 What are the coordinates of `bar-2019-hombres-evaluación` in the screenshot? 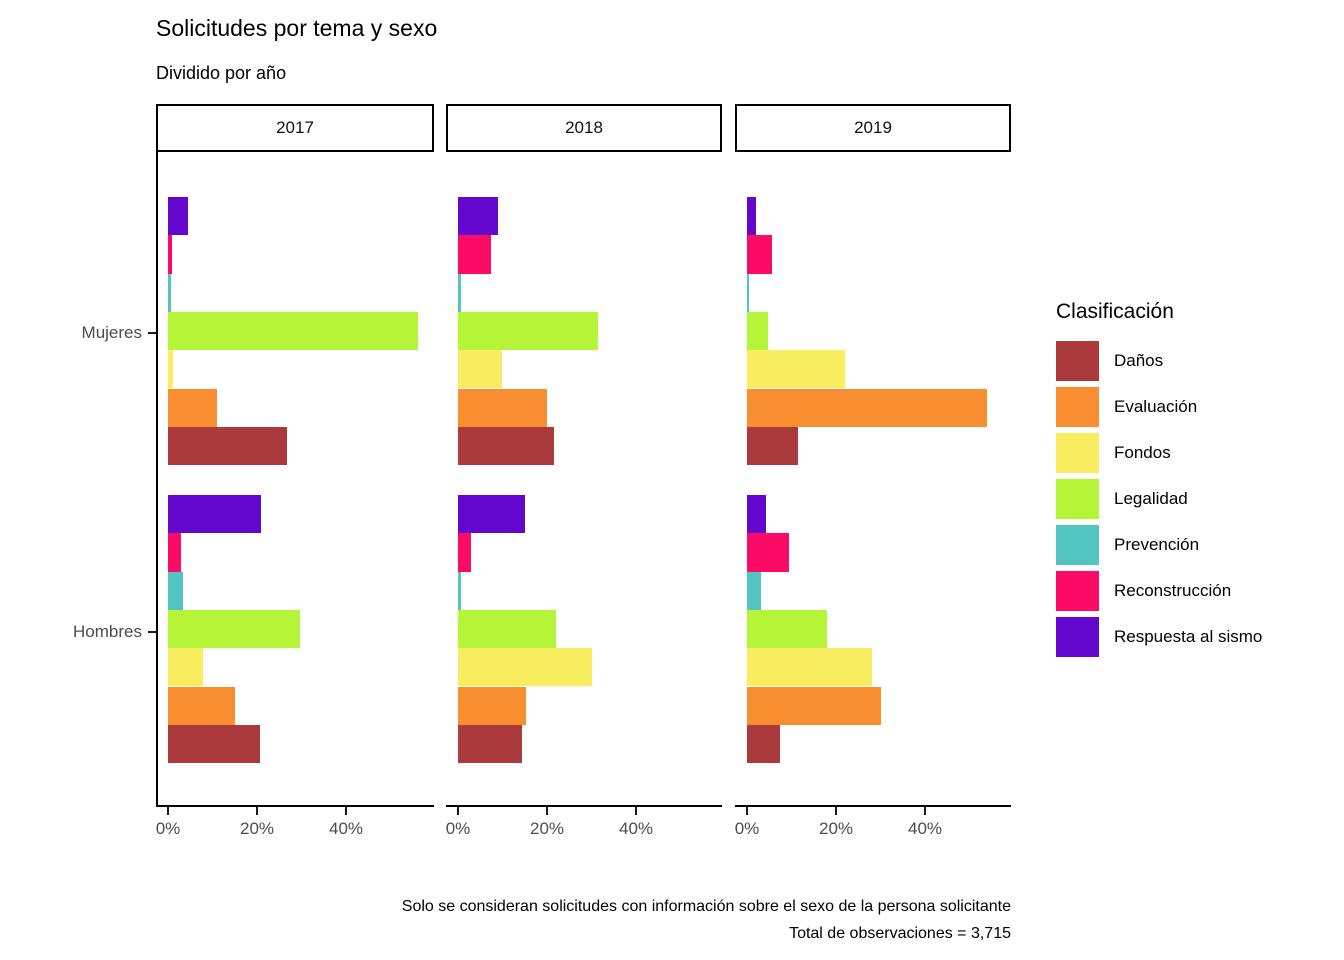 It's located at (814, 705).